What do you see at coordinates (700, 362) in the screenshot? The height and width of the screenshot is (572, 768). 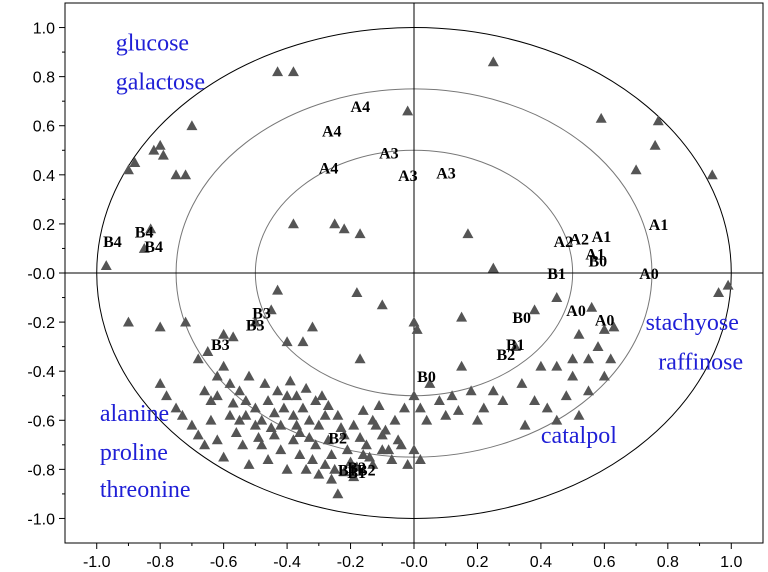 I see `variable-label: raffinose` at bounding box center [700, 362].